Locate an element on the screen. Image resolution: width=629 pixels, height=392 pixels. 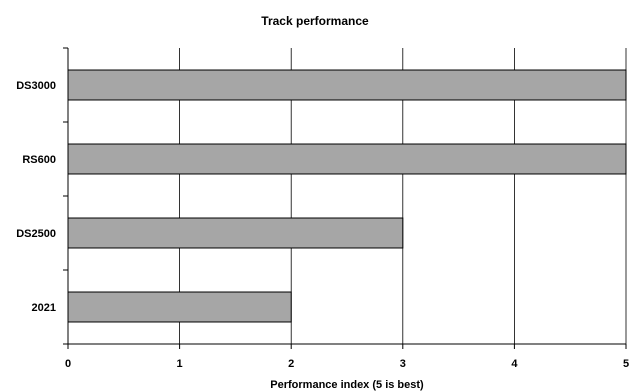
x-tick-label-2: 2 is located at coordinates (291, 364).